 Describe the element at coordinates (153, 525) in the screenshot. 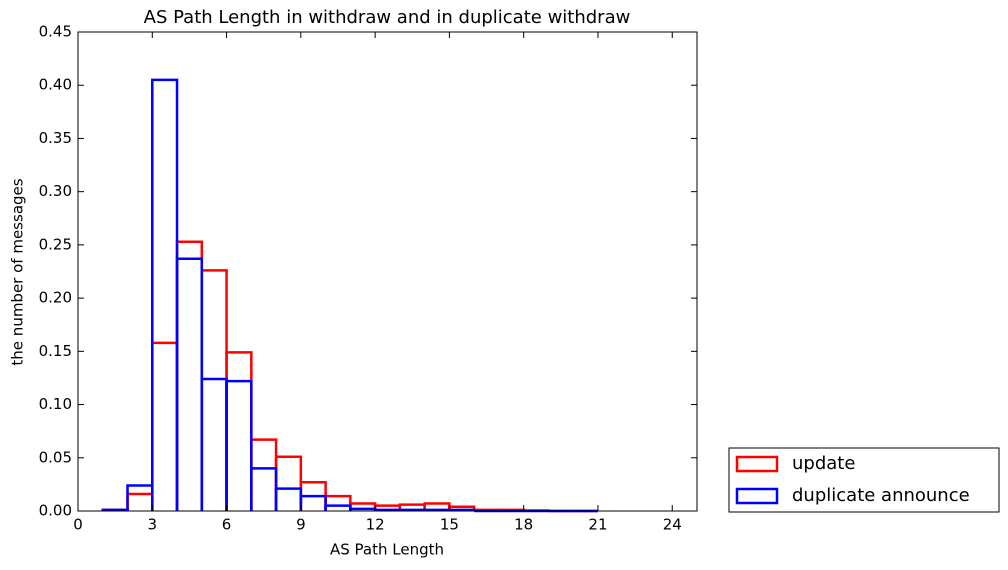

I see `x-tick-label: 3` at that location.